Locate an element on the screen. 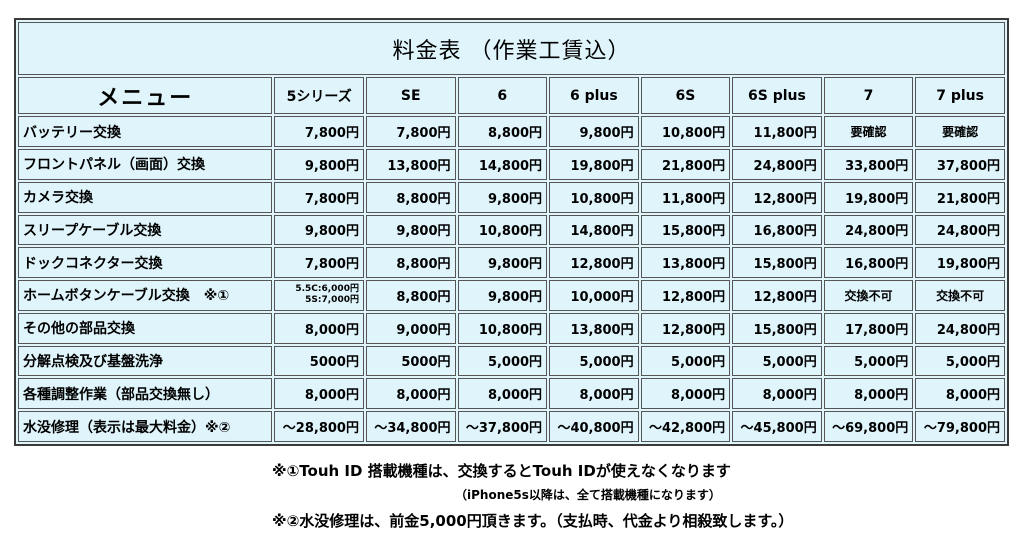  price-cell: 要確認 is located at coordinates (868, 131).